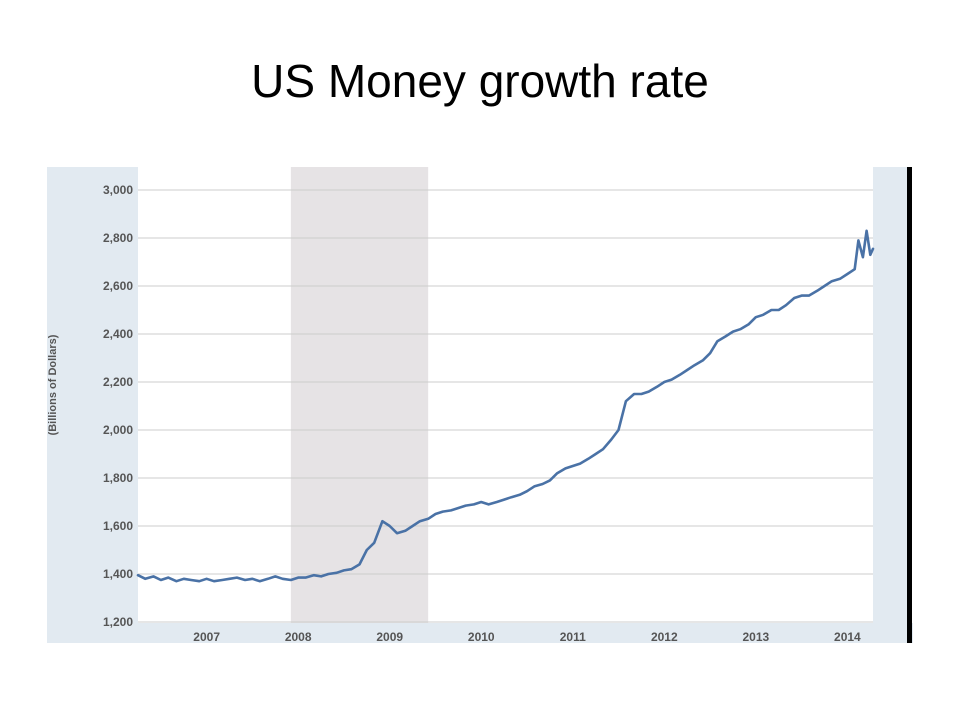 The width and height of the screenshot is (960, 720). What do you see at coordinates (118, 382) in the screenshot?
I see `y-tick-label: 2,200` at bounding box center [118, 382].